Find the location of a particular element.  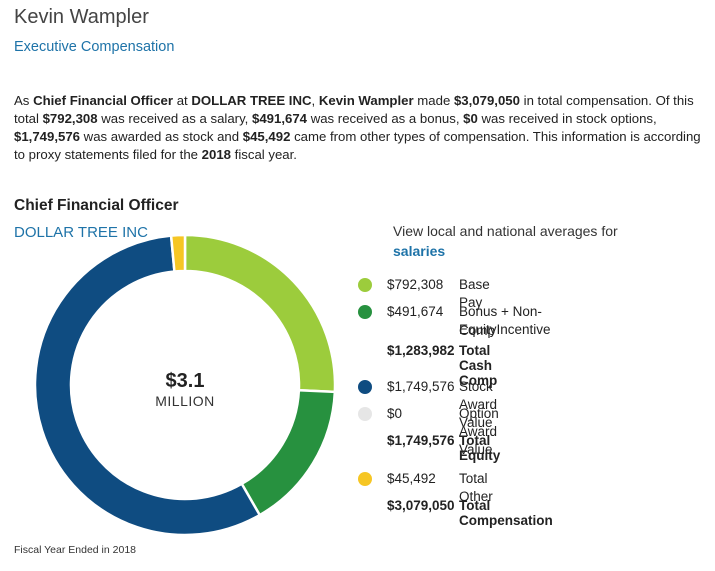

base-pay-value: $792,308 is located at coordinates (415, 284).